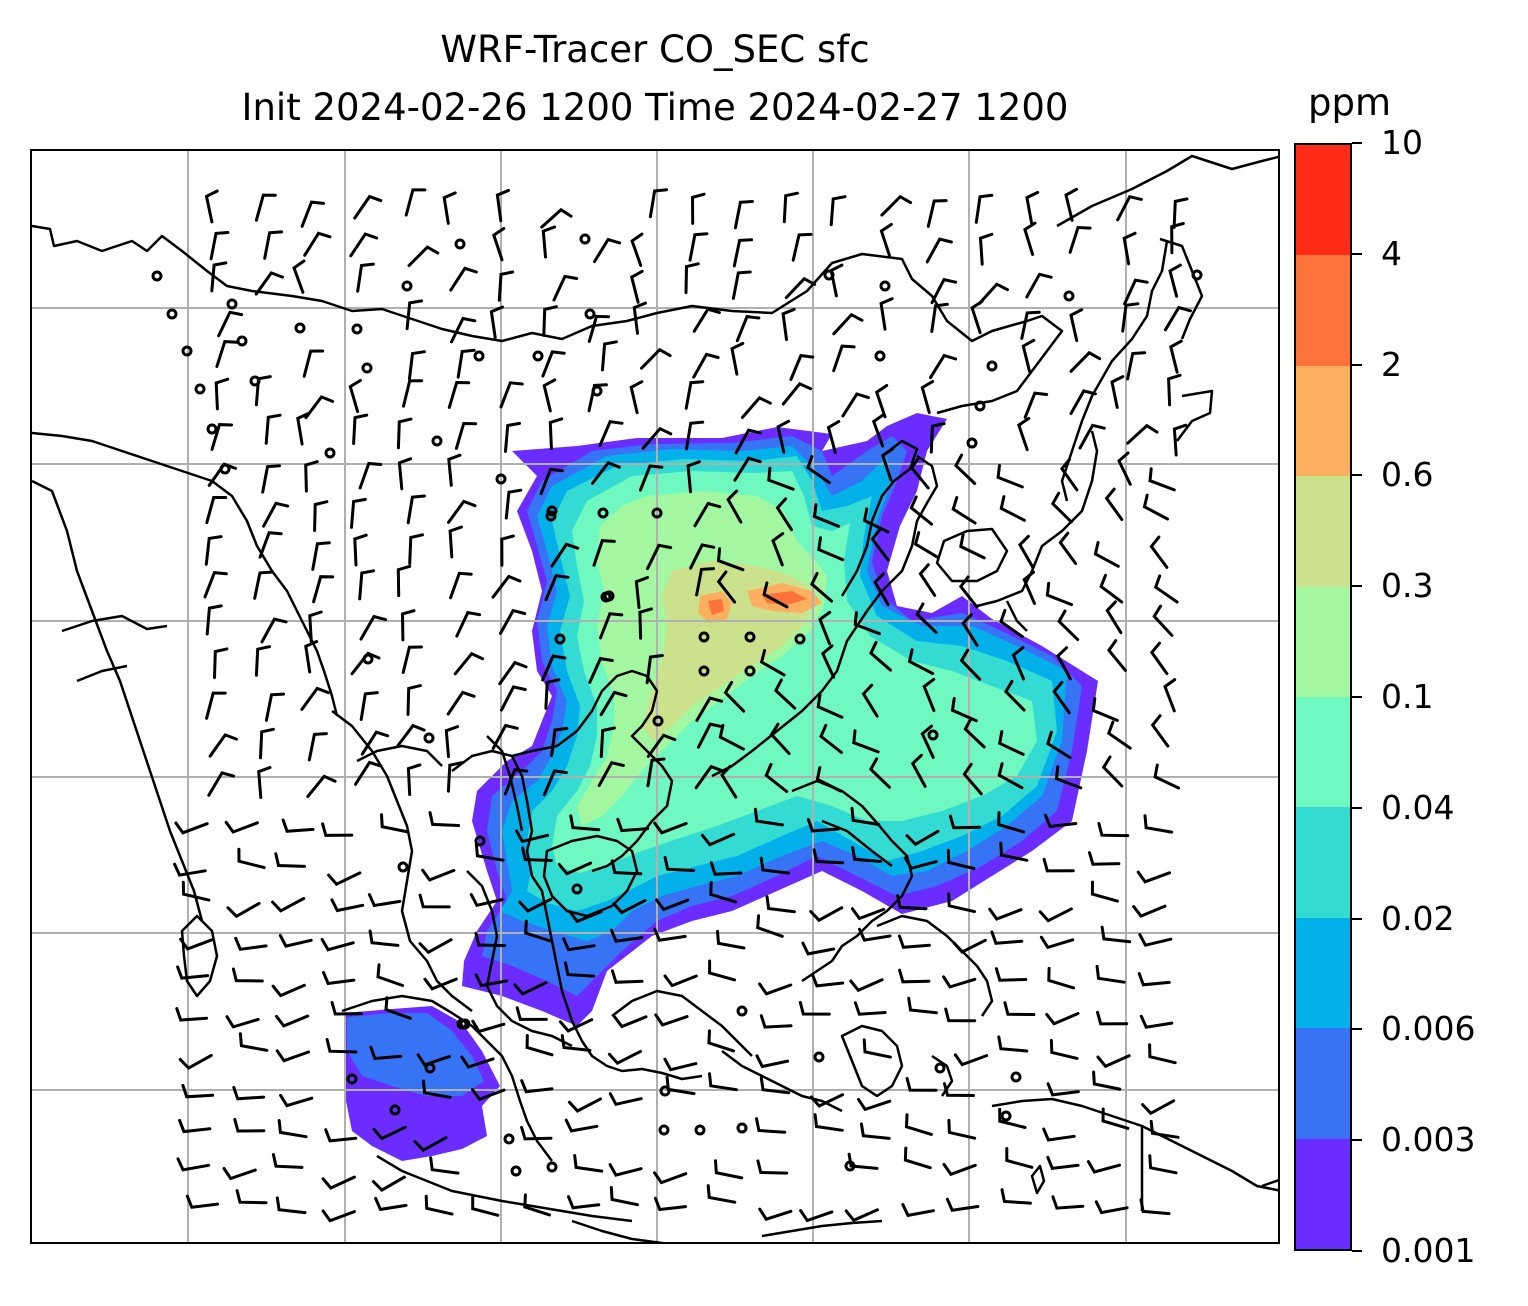 The image size is (1528, 1306). Describe the element at coordinates (1428, 1029) in the screenshot. I see `colorbar-tick-label: 0.006` at that location.